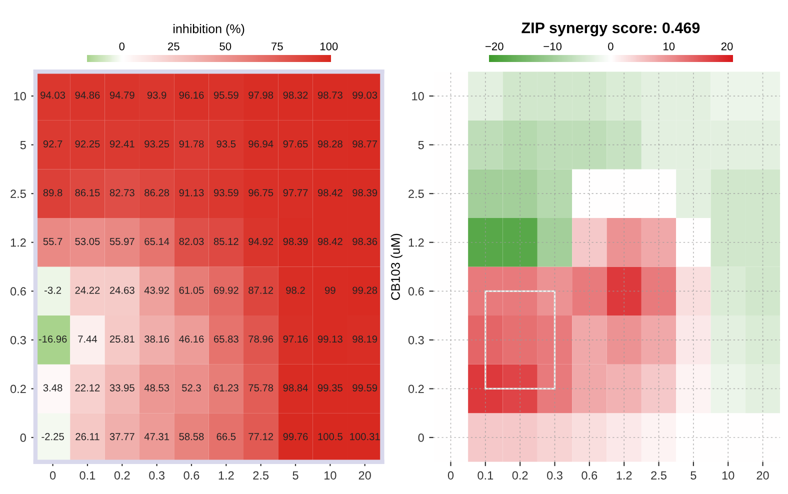  Describe the element at coordinates (122, 475) in the screenshot. I see `x-tick-label: 0.2` at that location.